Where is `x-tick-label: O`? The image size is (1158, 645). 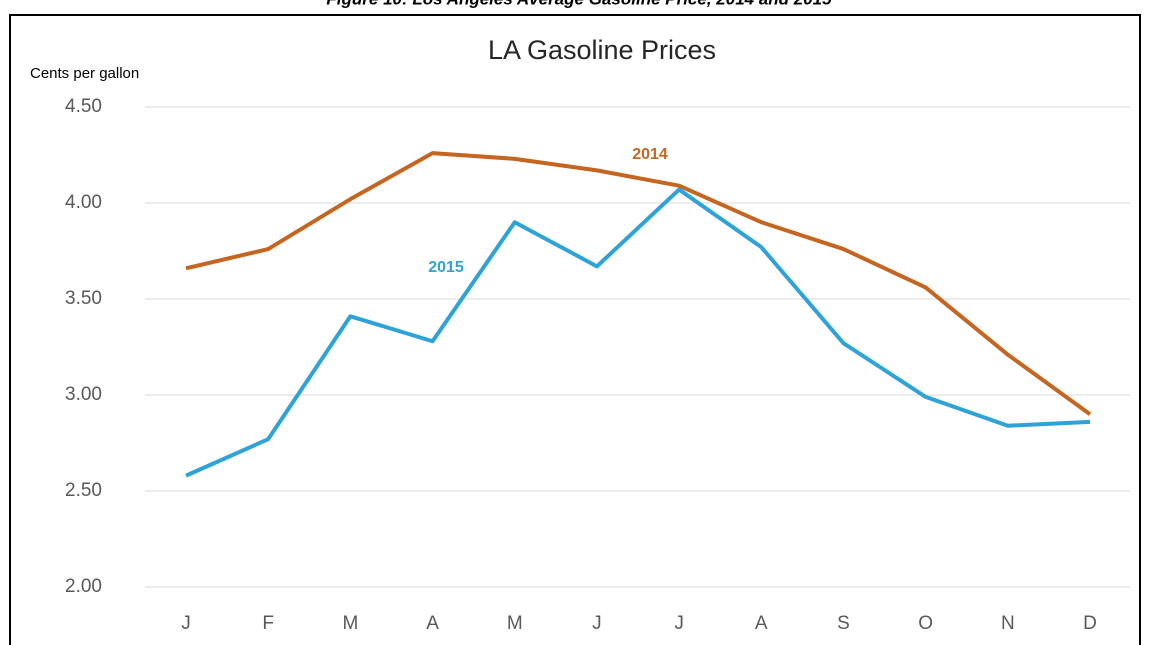 x-tick-label: O is located at coordinates (925, 623).